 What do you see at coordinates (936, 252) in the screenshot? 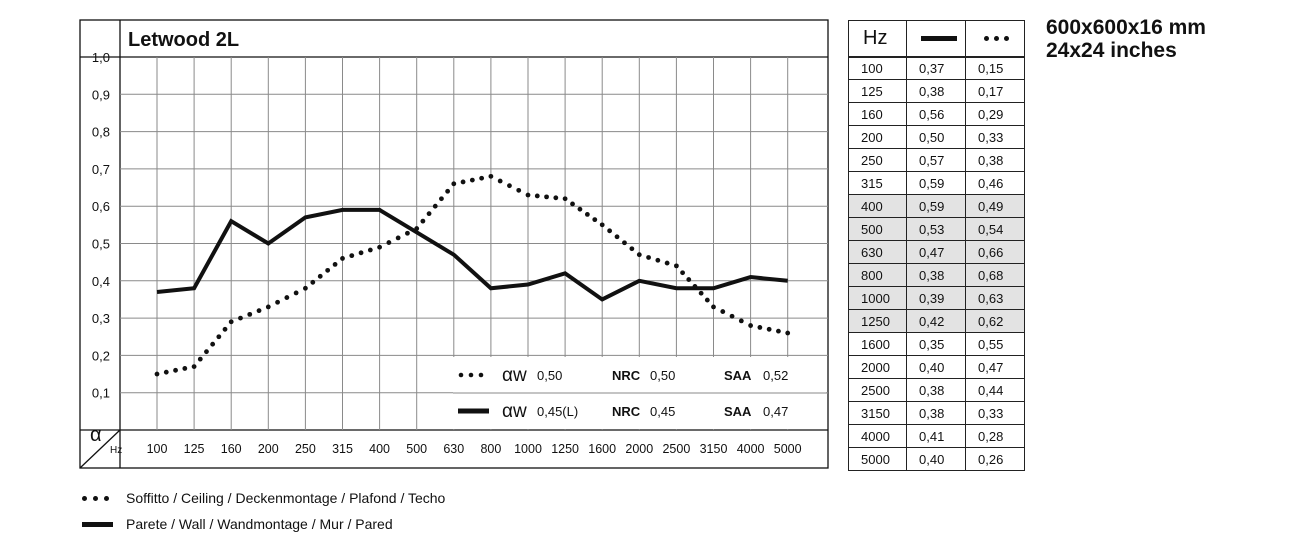
I see `table-cell-wall: 0,47` at bounding box center [936, 252].